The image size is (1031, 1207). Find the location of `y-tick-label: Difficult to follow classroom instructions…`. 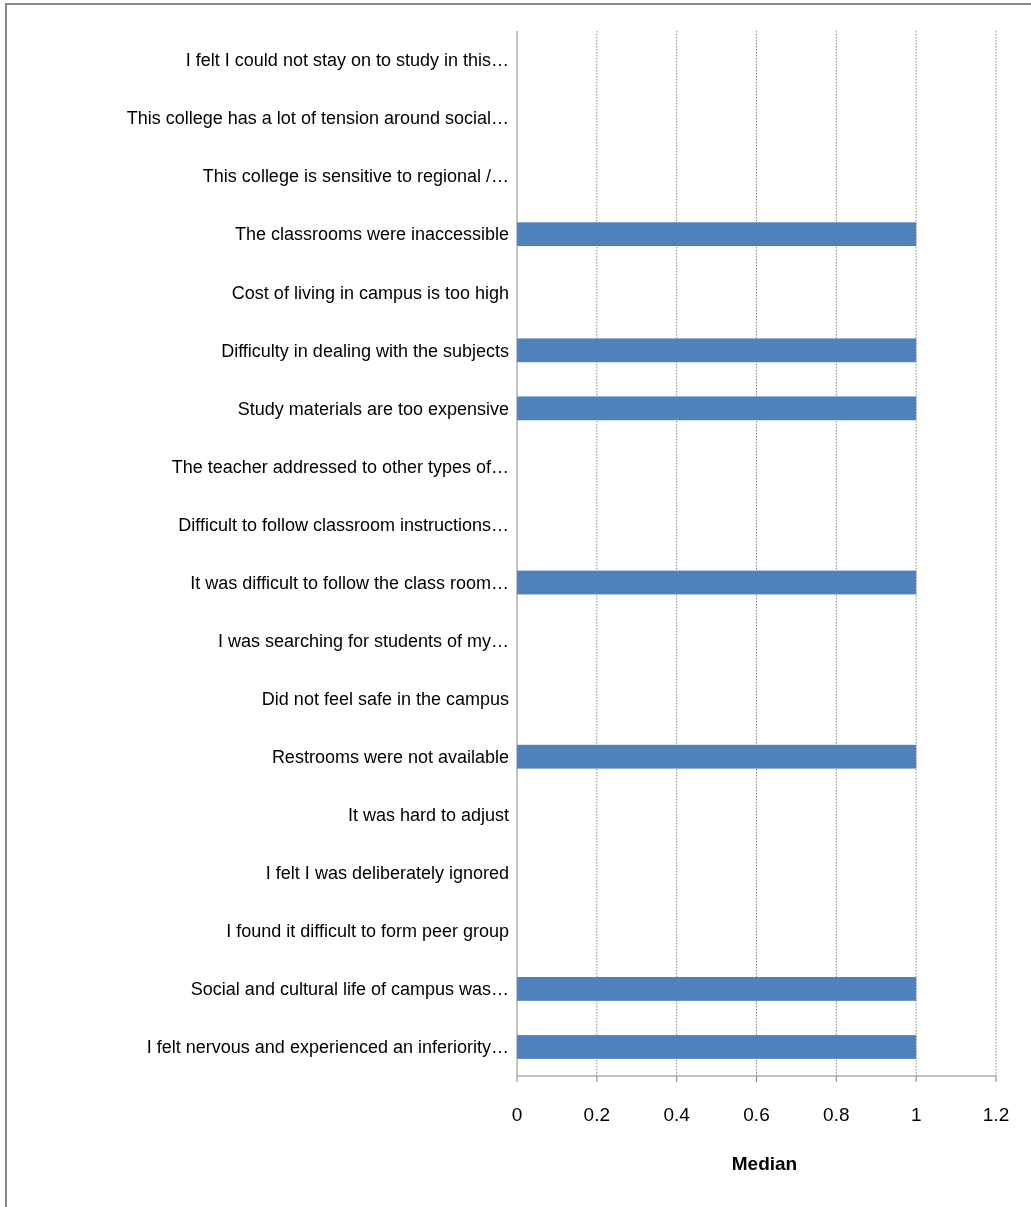

y-tick-label: Difficult to follow classroom instructions… is located at coordinates (343, 524).